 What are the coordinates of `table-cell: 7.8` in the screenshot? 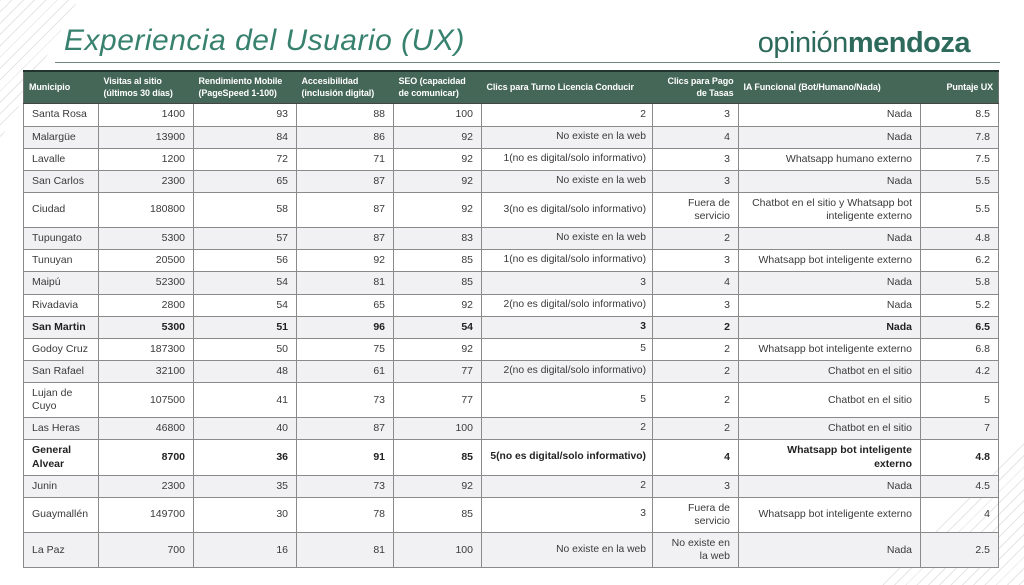 It's located at (959, 137).